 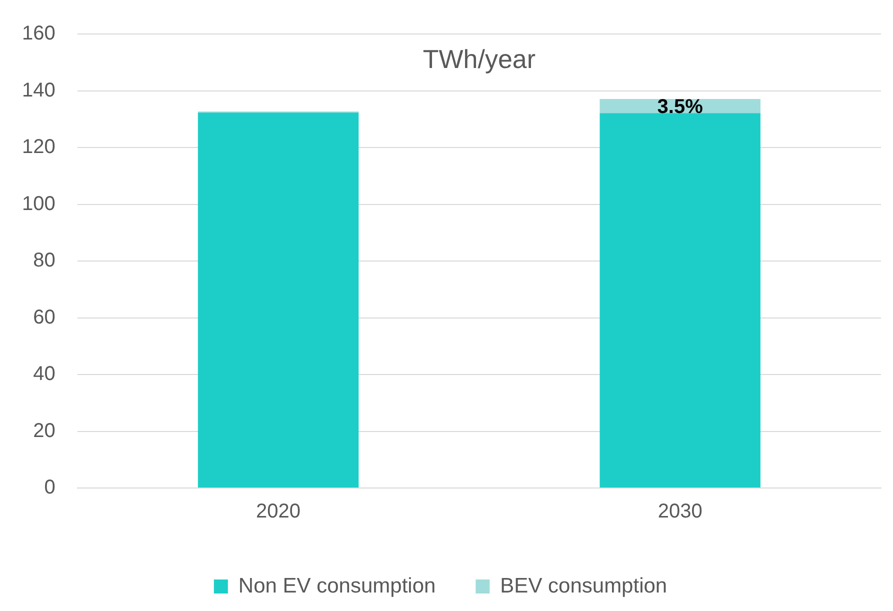 I want to click on y-tick-label: 120, so click(x=39, y=147).